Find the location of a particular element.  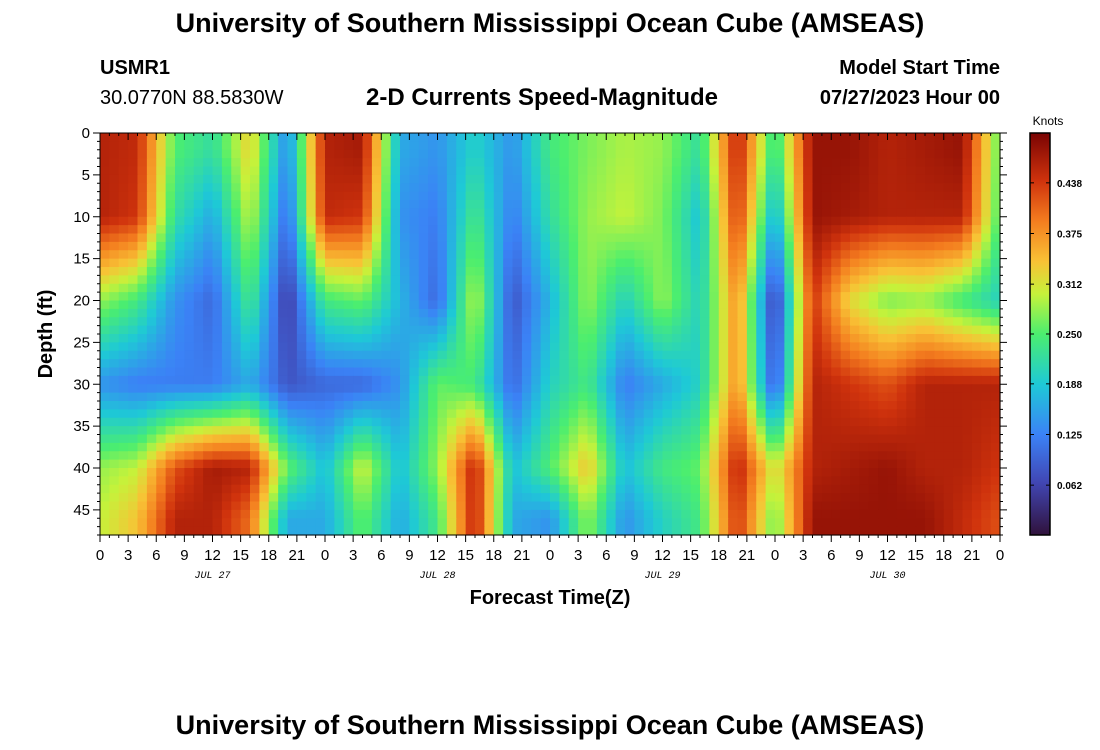

x-tick-label: 0 is located at coordinates (100, 555).